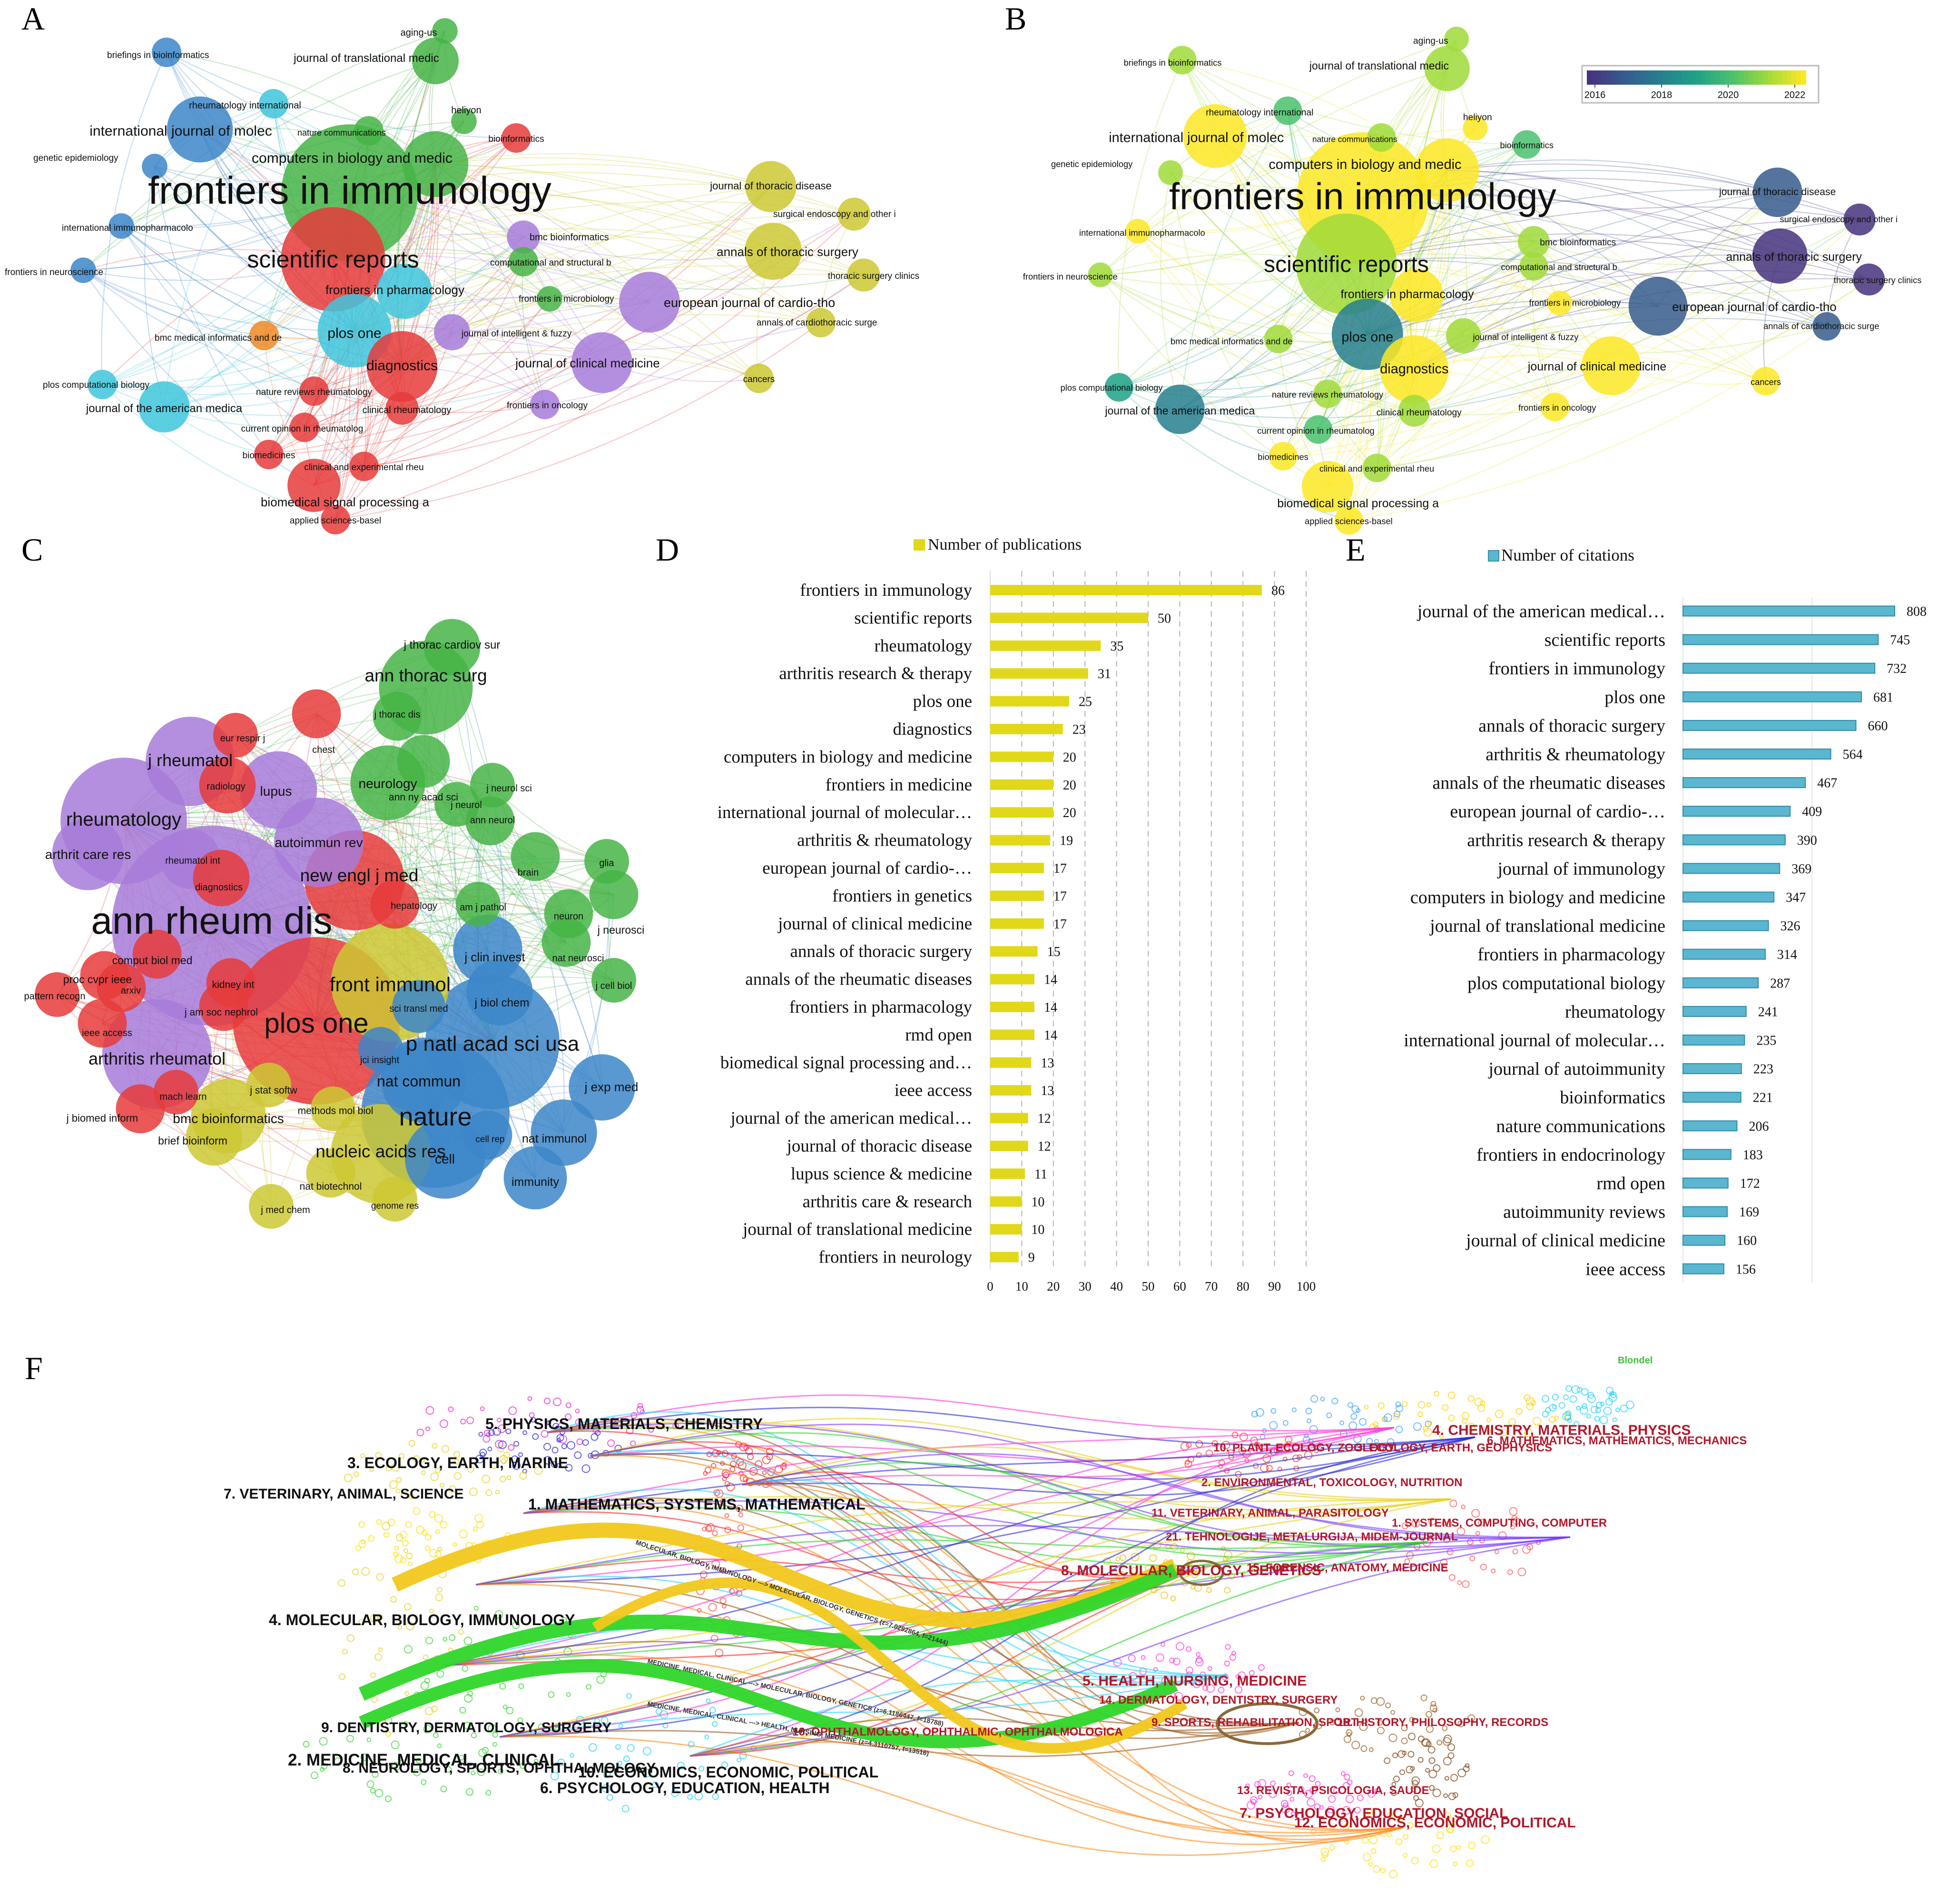  I want to click on e-category-label: plos computational biology, so click(1566, 983).